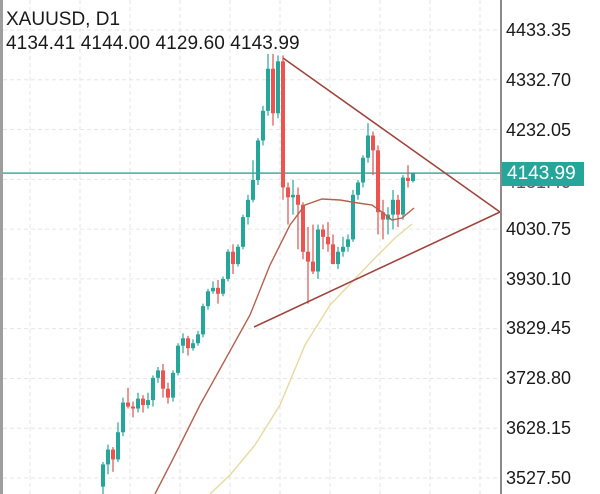 This screenshot has height=494, width=600. What do you see at coordinates (539, 80) in the screenshot?
I see `price-label: 4332.70` at bounding box center [539, 80].